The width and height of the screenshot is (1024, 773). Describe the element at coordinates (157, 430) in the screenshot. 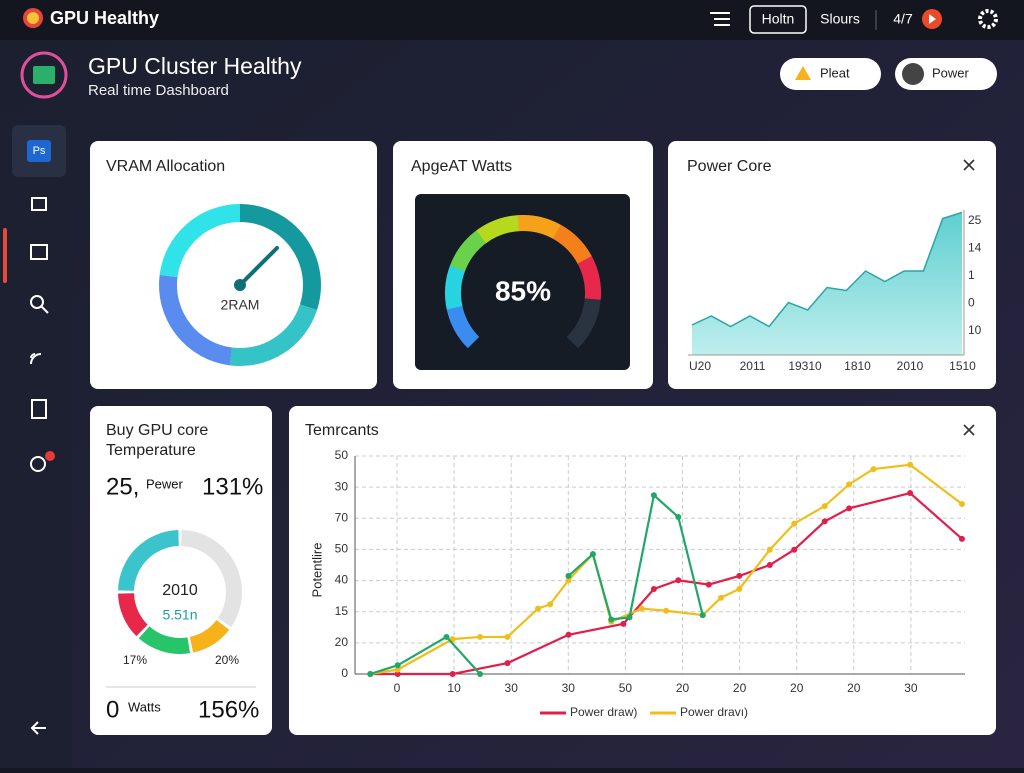

I see `card-title: Buy GPU core` at that location.